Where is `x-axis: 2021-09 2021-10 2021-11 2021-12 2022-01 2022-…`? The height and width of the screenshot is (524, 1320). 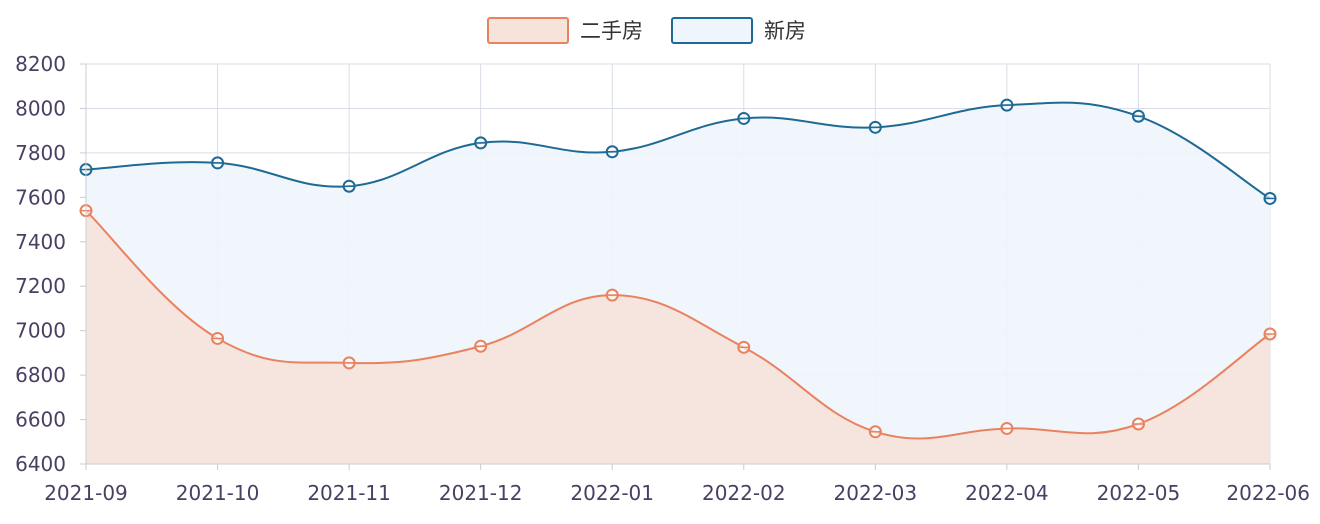 x-axis: 2021-09 2021-10 2021-11 2021-12 2022-01 2022-… is located at coordinates (677, 484).